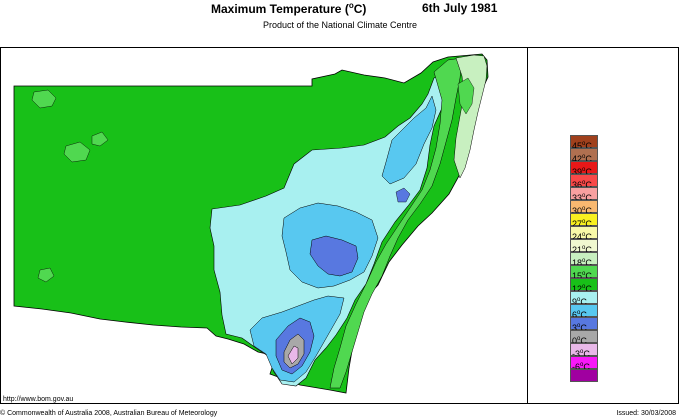 Image resolution: width=680 pixels, height=420 pixels. I want to click on region-minus3c, so click(293, 355).